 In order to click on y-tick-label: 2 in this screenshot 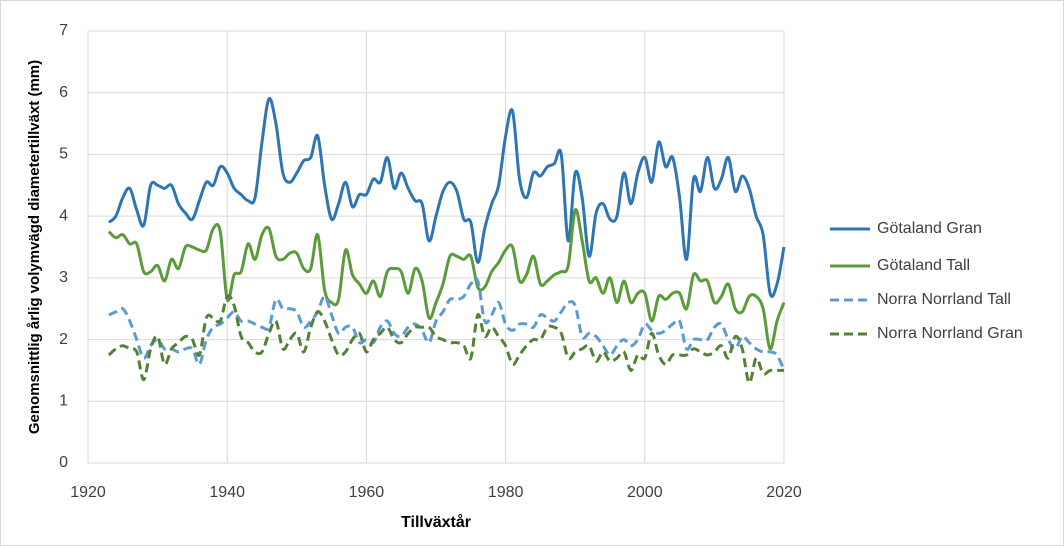, I will do `click(63, 339)`.